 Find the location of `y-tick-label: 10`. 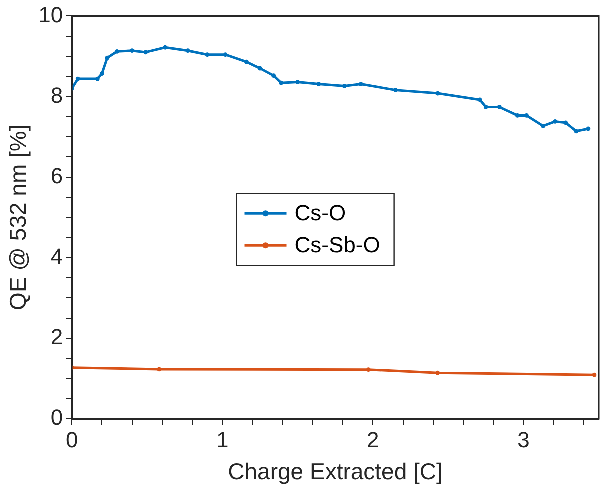

y-tick-label: 10 is located at coordinates (51, 15).